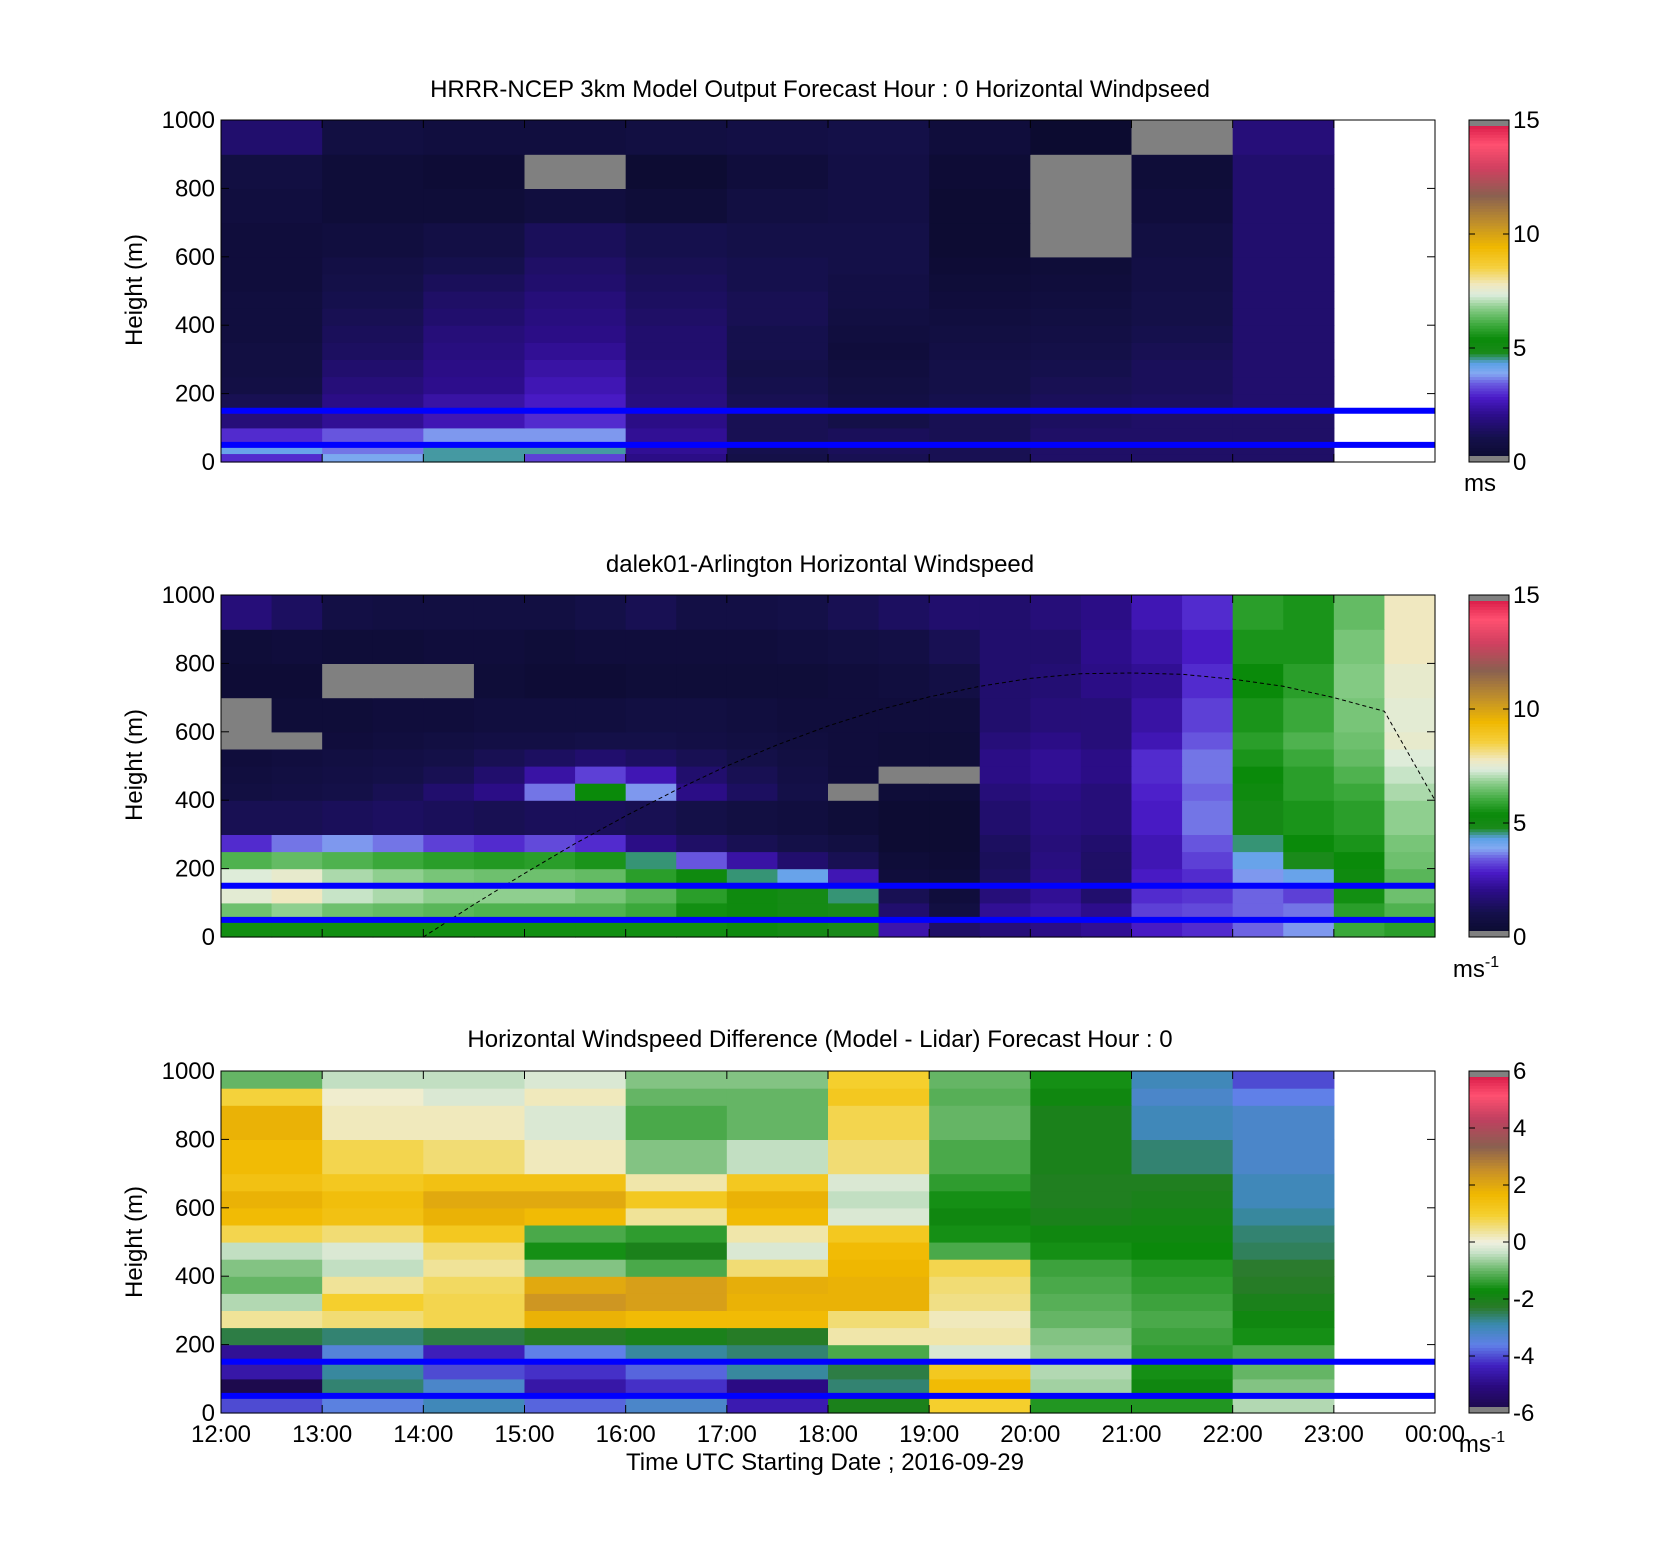  I want to click on x-tick-label: 21:00, so click(1131, 1434).